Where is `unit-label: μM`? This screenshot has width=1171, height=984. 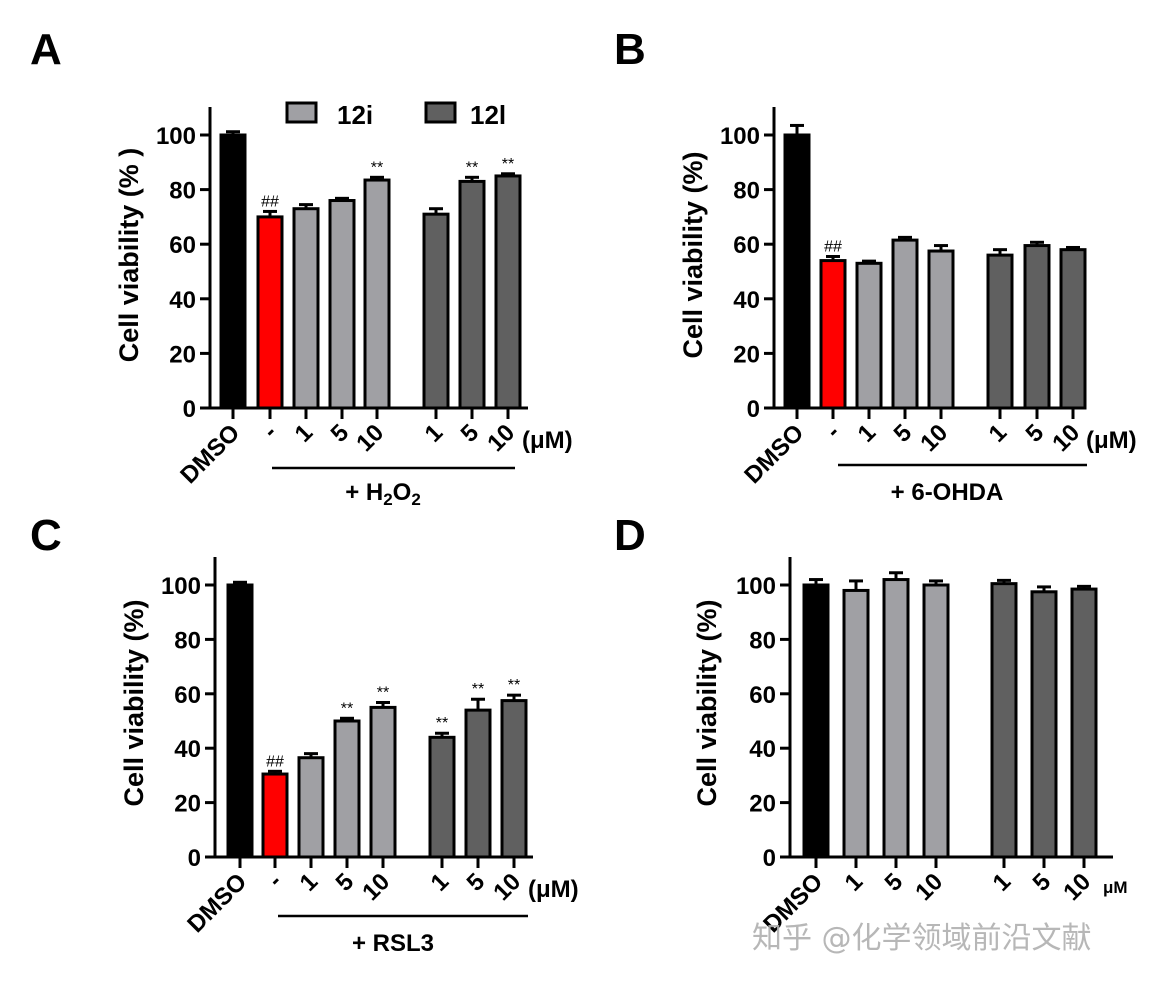 unit-label: μM is located at coordinates (1115, 887).